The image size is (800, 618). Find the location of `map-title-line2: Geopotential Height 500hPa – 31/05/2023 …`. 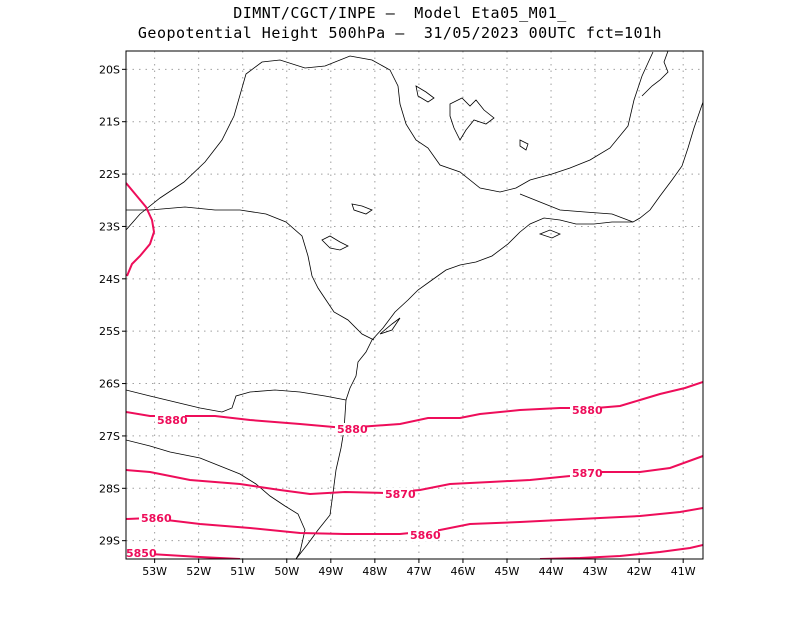

map-title-line2: Geopotential Height 500hPa – 31/05/2023 … is located at coordinates (400, 33).